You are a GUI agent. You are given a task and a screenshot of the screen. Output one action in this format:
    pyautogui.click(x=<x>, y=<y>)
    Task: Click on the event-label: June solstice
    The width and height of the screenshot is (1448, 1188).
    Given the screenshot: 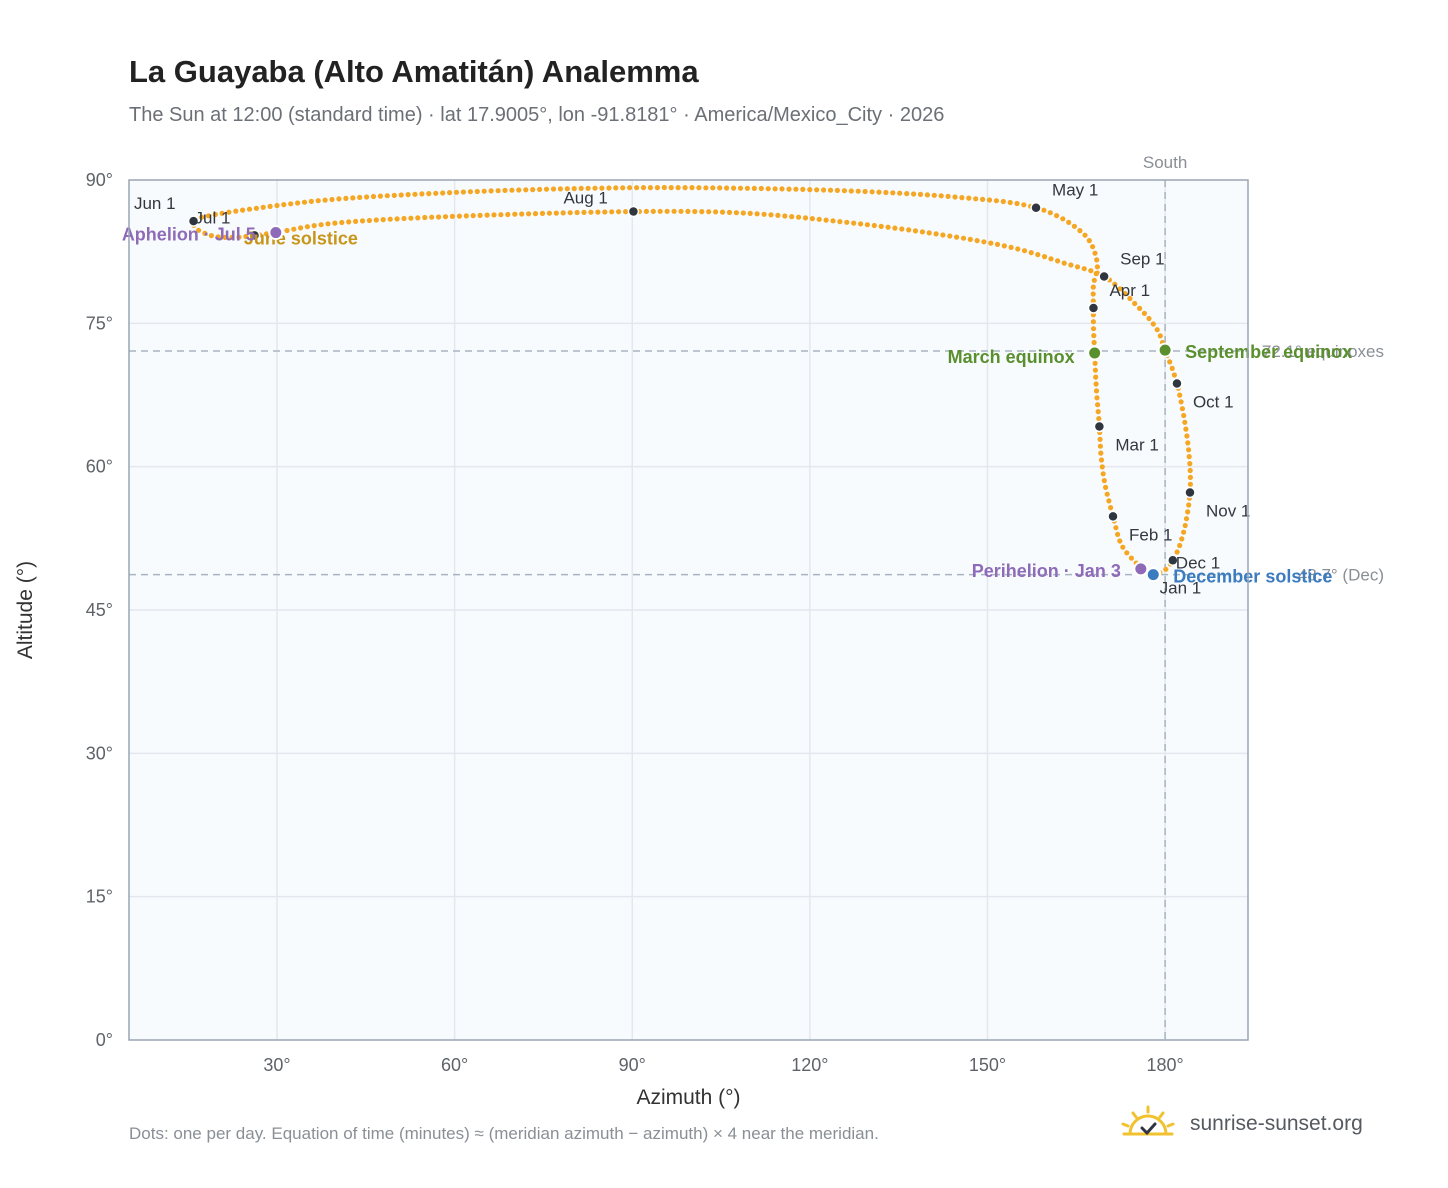 What is the action you would take?
    pyautogui.click(x=301, y=239)
    